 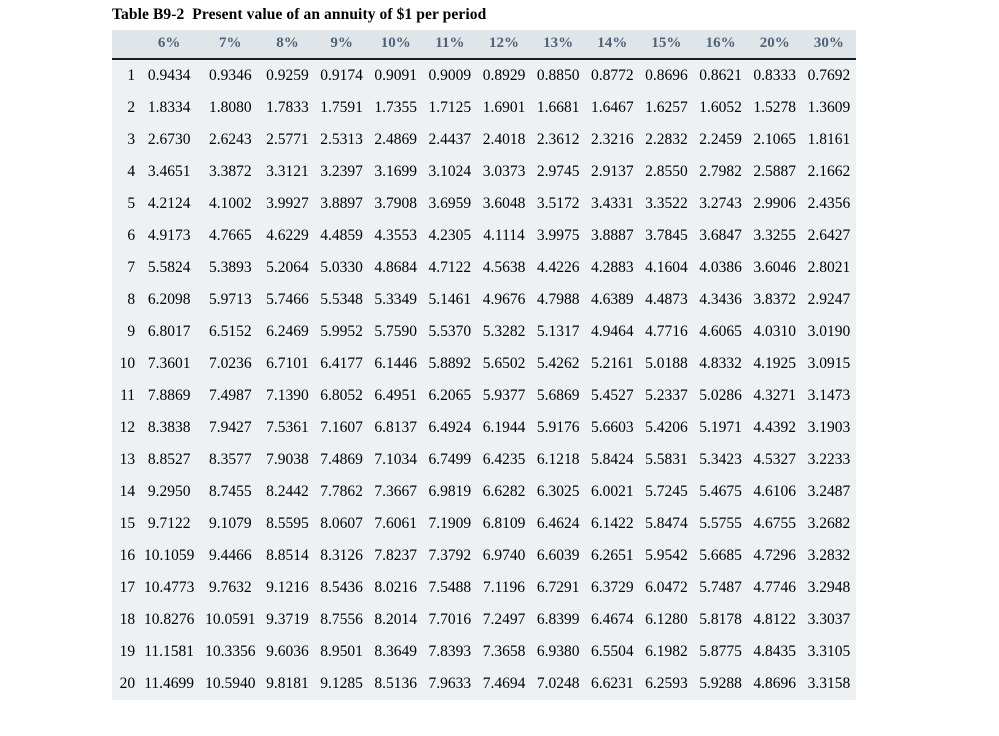 I want to click on factor-cell: 2.9137, so click(x=612, y=171).